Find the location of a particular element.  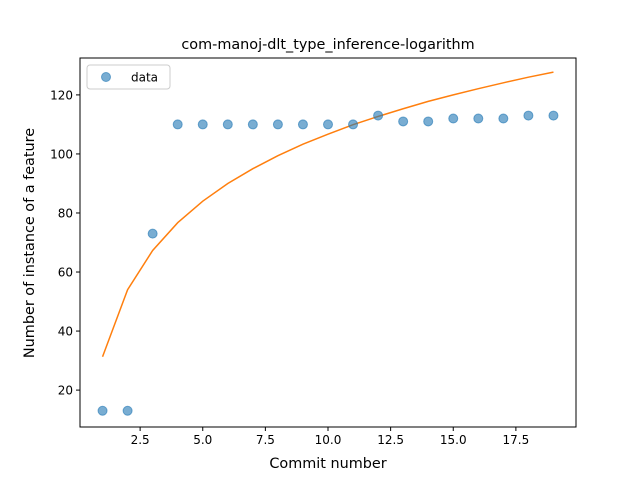

chart-title: com-manoj-dlt_type_inference-logarithm is located at coordinates (327, 45).